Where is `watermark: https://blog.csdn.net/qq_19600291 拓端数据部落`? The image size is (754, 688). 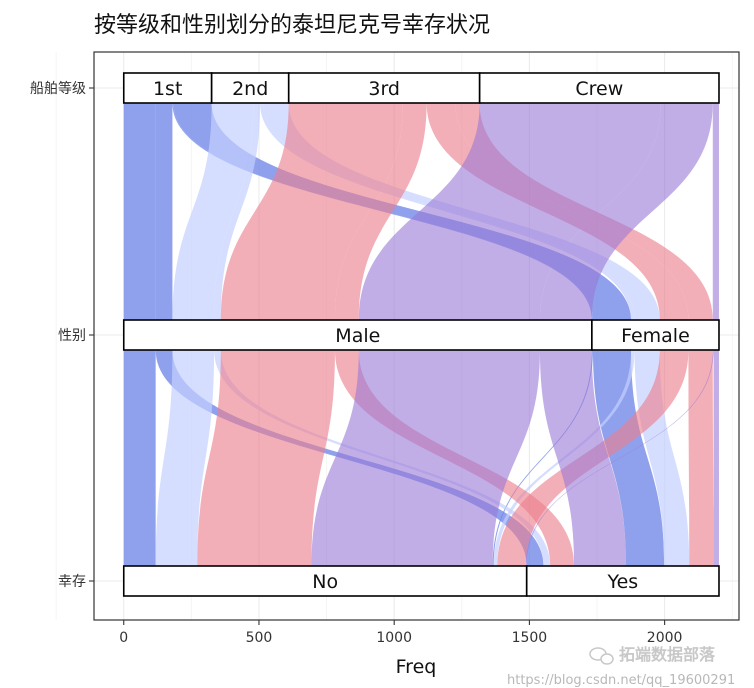
watermark: https://blog.csdn.net/qq_19600291 拓端数据部落 is located at coordinates (621, 666).